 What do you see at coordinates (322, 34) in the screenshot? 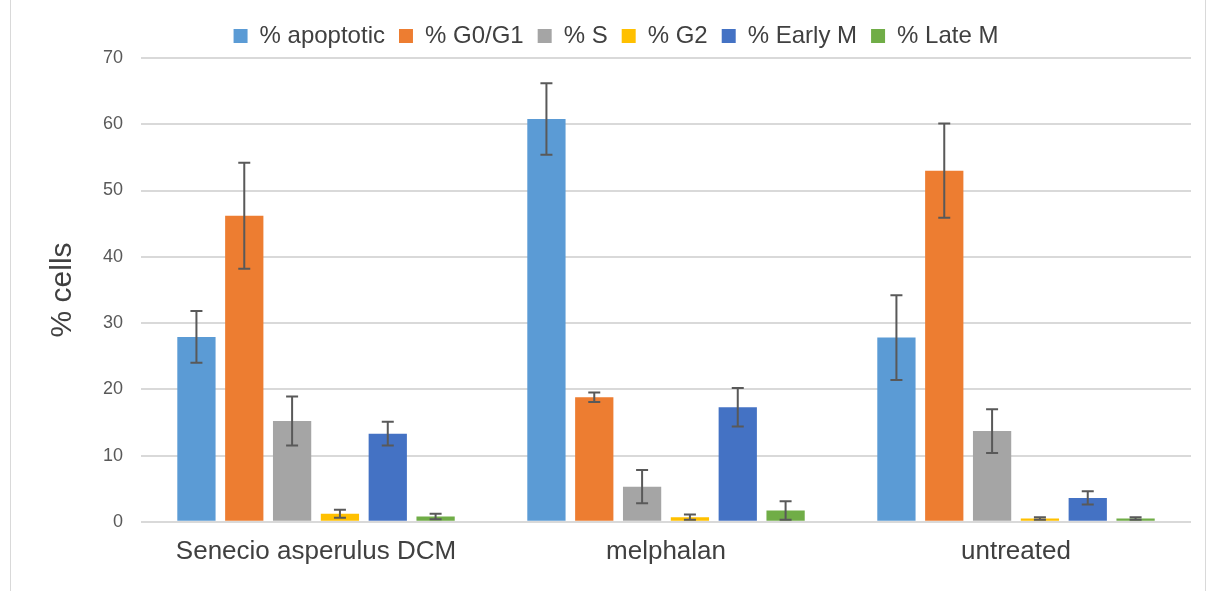
I see `legend-label: % apoptotic` at bounding box center [322, 34].